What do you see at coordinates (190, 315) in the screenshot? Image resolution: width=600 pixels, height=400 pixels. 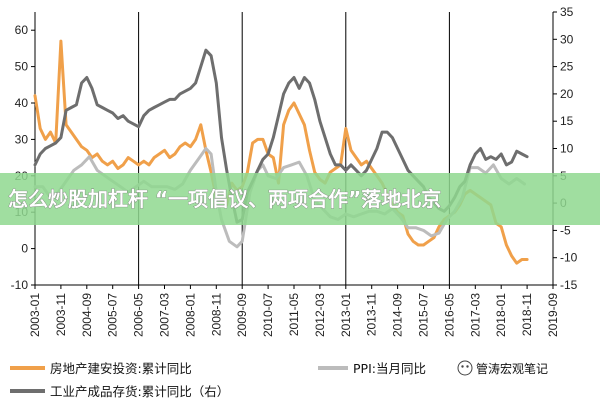 I see `x-tick-label: 2008-01` at bounding box center [190, 315].